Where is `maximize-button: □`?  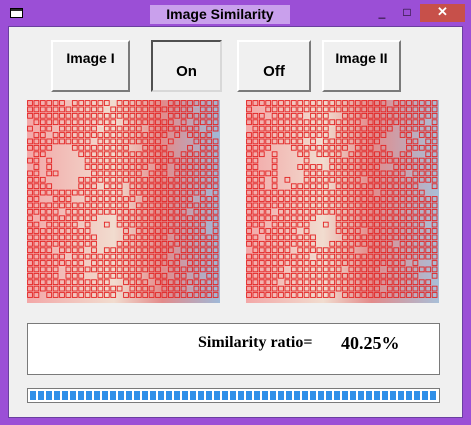
maximize-button: □ is located at coordinates (407, 12).